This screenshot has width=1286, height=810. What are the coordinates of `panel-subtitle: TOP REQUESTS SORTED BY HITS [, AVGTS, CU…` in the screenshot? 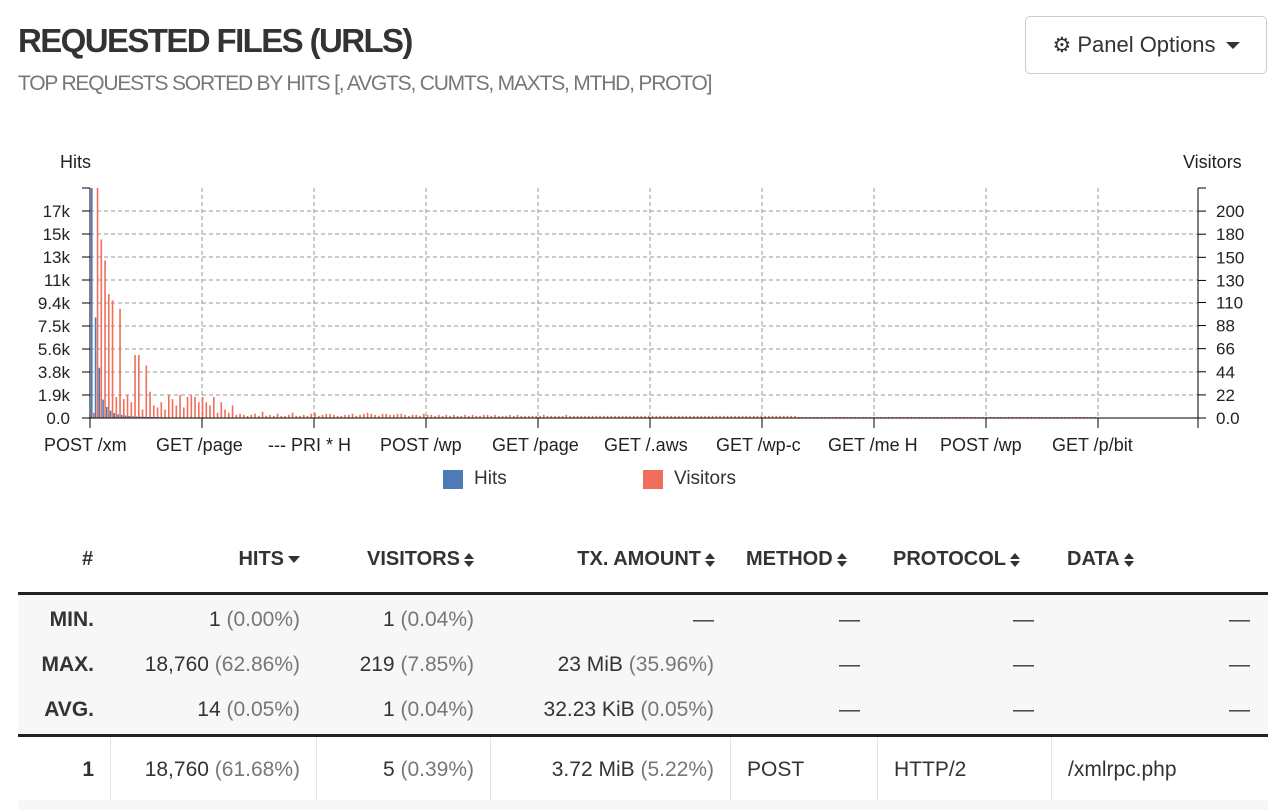 It's located at (365, 83).